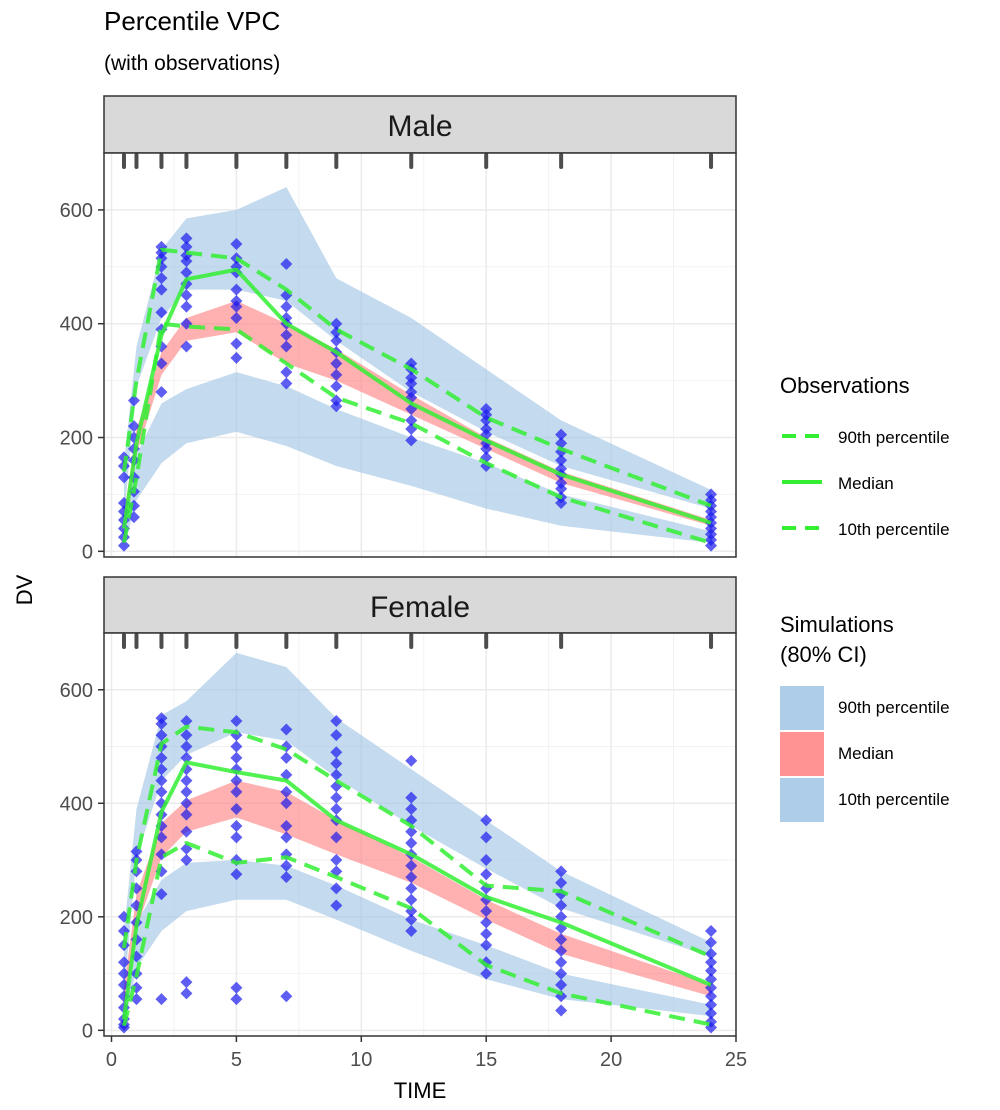  I want to click on legend-obs-p10-label: 10th percentile, so click(894, 529).